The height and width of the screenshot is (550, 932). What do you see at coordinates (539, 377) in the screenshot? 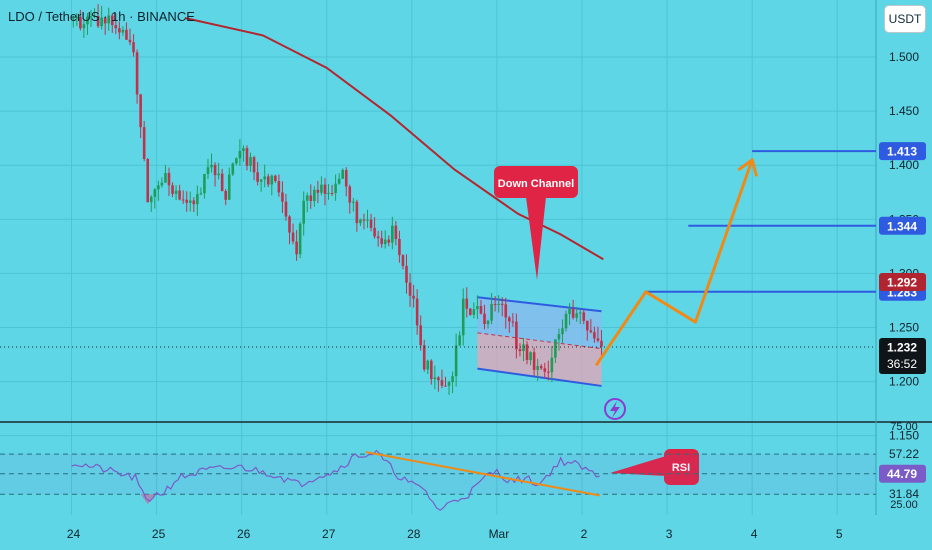
I see `channel-lower-line` at bounding box center [539, 377].